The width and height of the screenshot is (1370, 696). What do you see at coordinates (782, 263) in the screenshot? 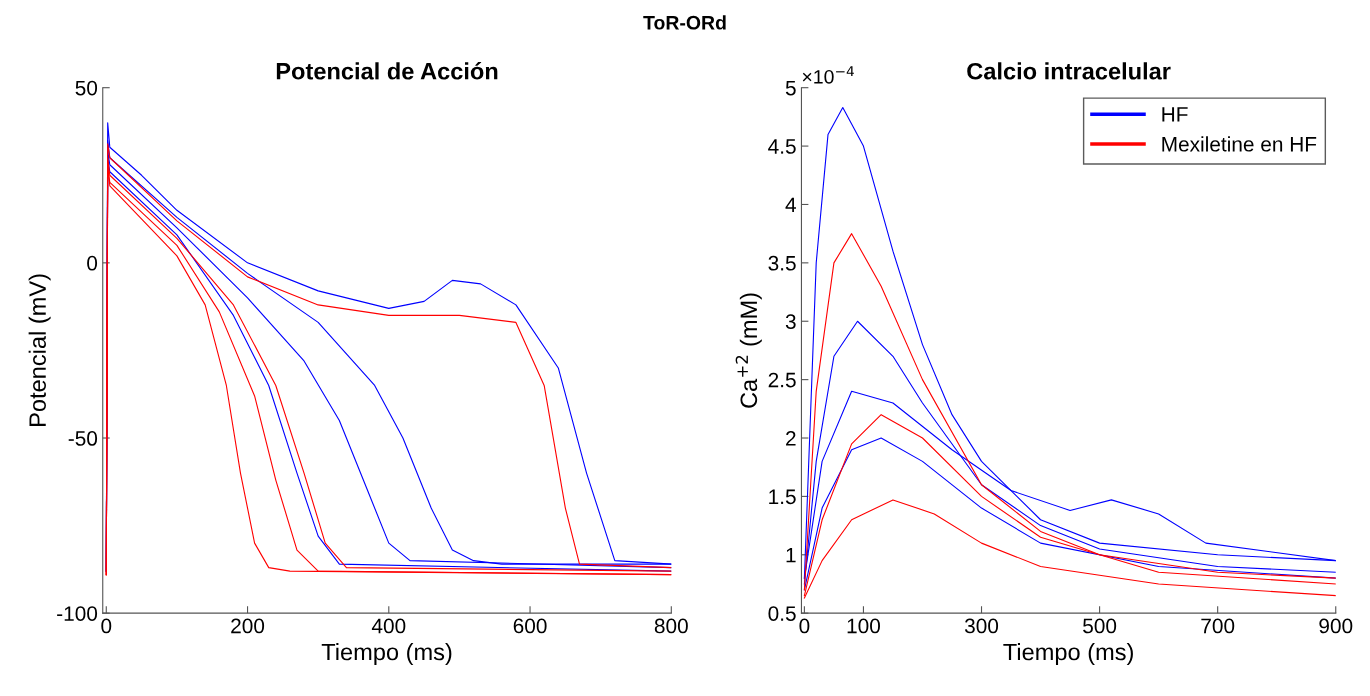
I see `y-tick-label: 3.5` at bounding box center [782, 263].